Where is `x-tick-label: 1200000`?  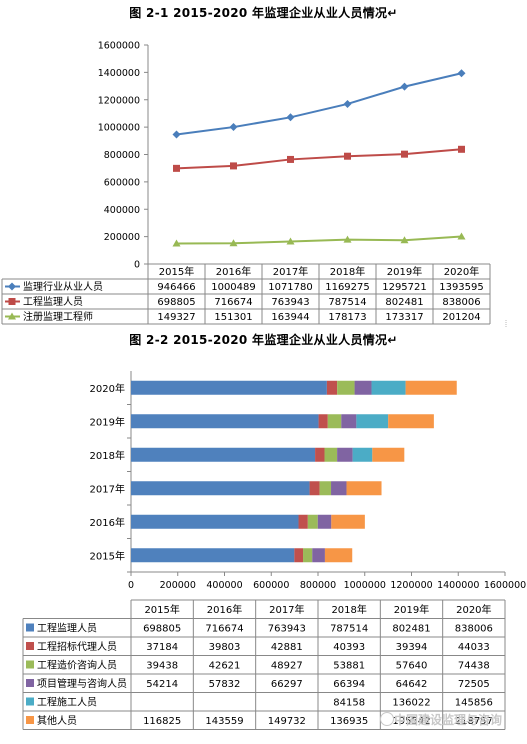
x-tick-label: 1200000 is located at coordinates (411, 585).